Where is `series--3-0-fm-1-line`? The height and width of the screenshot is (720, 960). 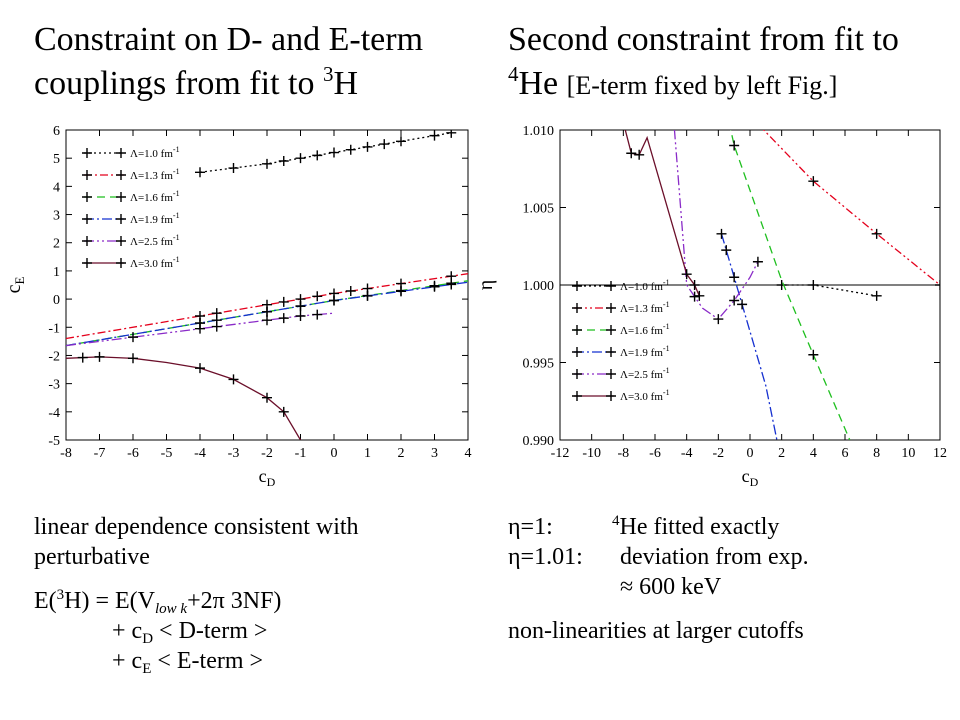 series--3-0-fm-1-line is located at coordinates (184, 398).